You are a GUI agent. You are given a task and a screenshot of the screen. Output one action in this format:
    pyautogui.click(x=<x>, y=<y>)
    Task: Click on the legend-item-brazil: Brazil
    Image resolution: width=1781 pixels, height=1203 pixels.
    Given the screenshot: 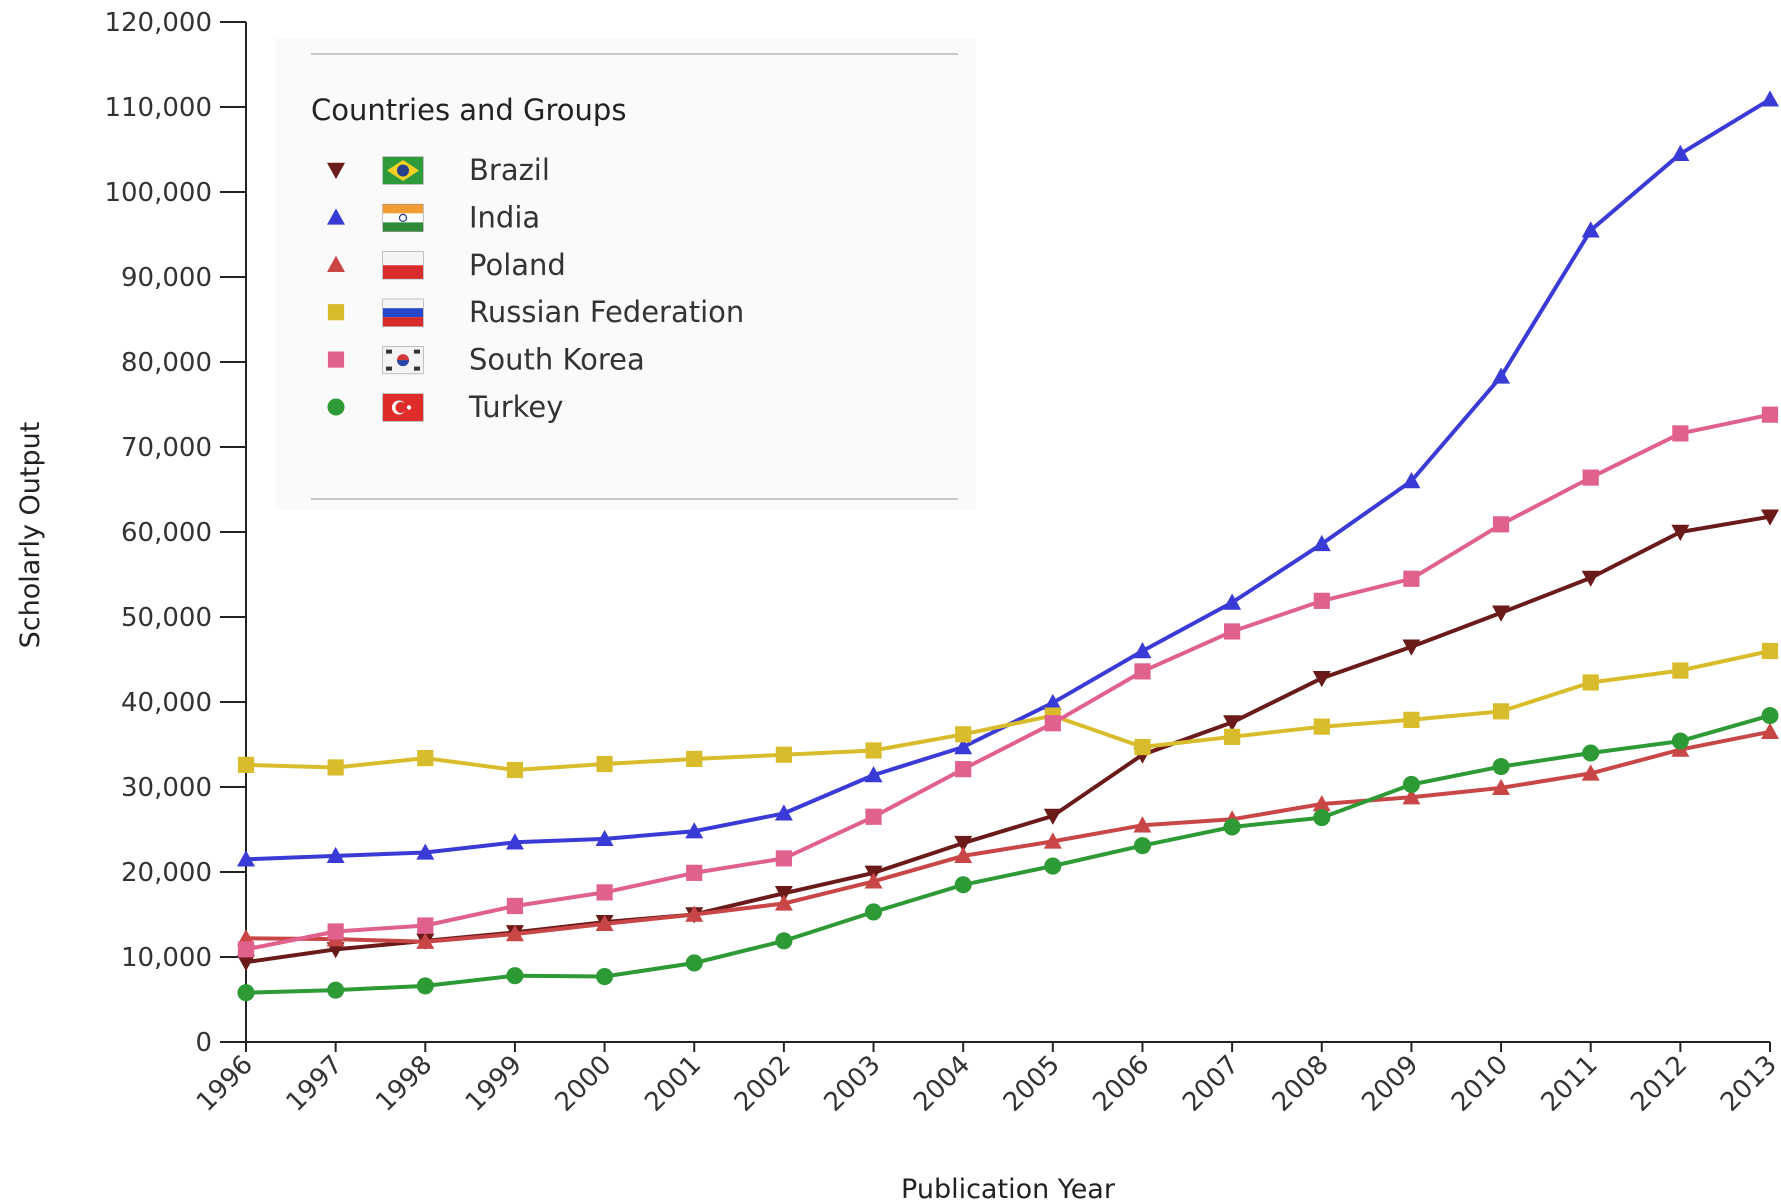 What is the action you would take?
    pyautogui.click(x=438, y=170)
    